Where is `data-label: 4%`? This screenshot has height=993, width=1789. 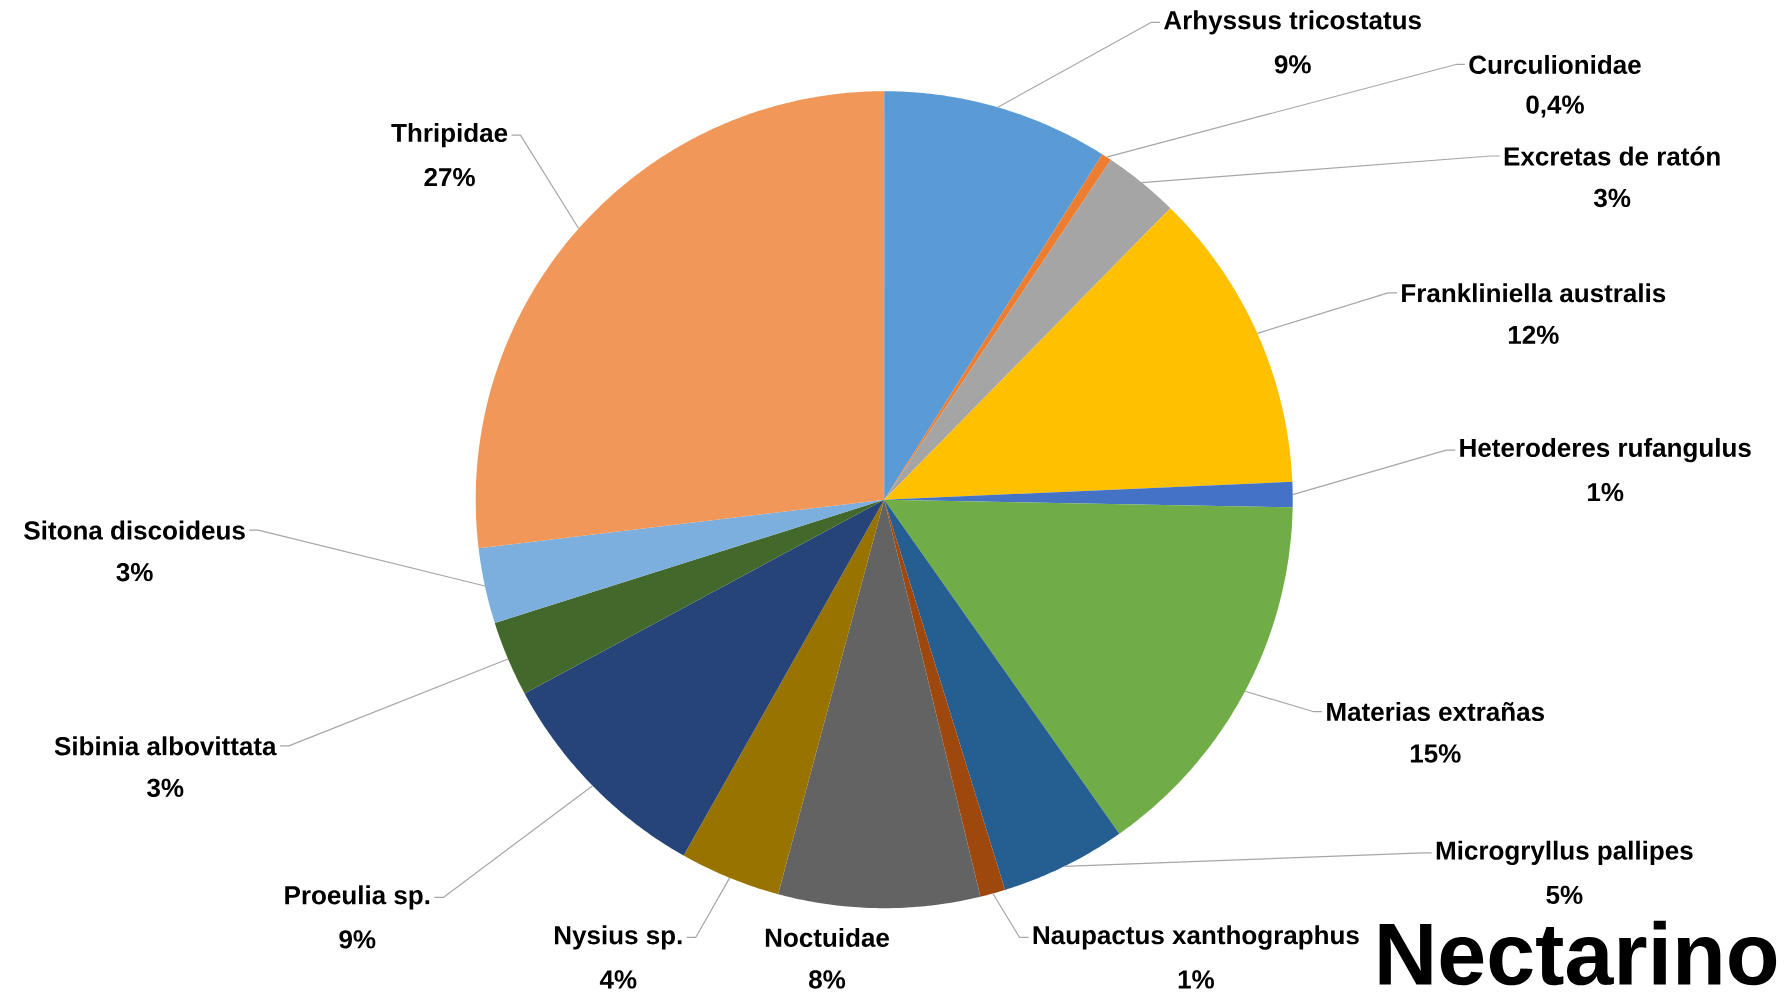
data-label: 4% is located at coordinates (618, 979).